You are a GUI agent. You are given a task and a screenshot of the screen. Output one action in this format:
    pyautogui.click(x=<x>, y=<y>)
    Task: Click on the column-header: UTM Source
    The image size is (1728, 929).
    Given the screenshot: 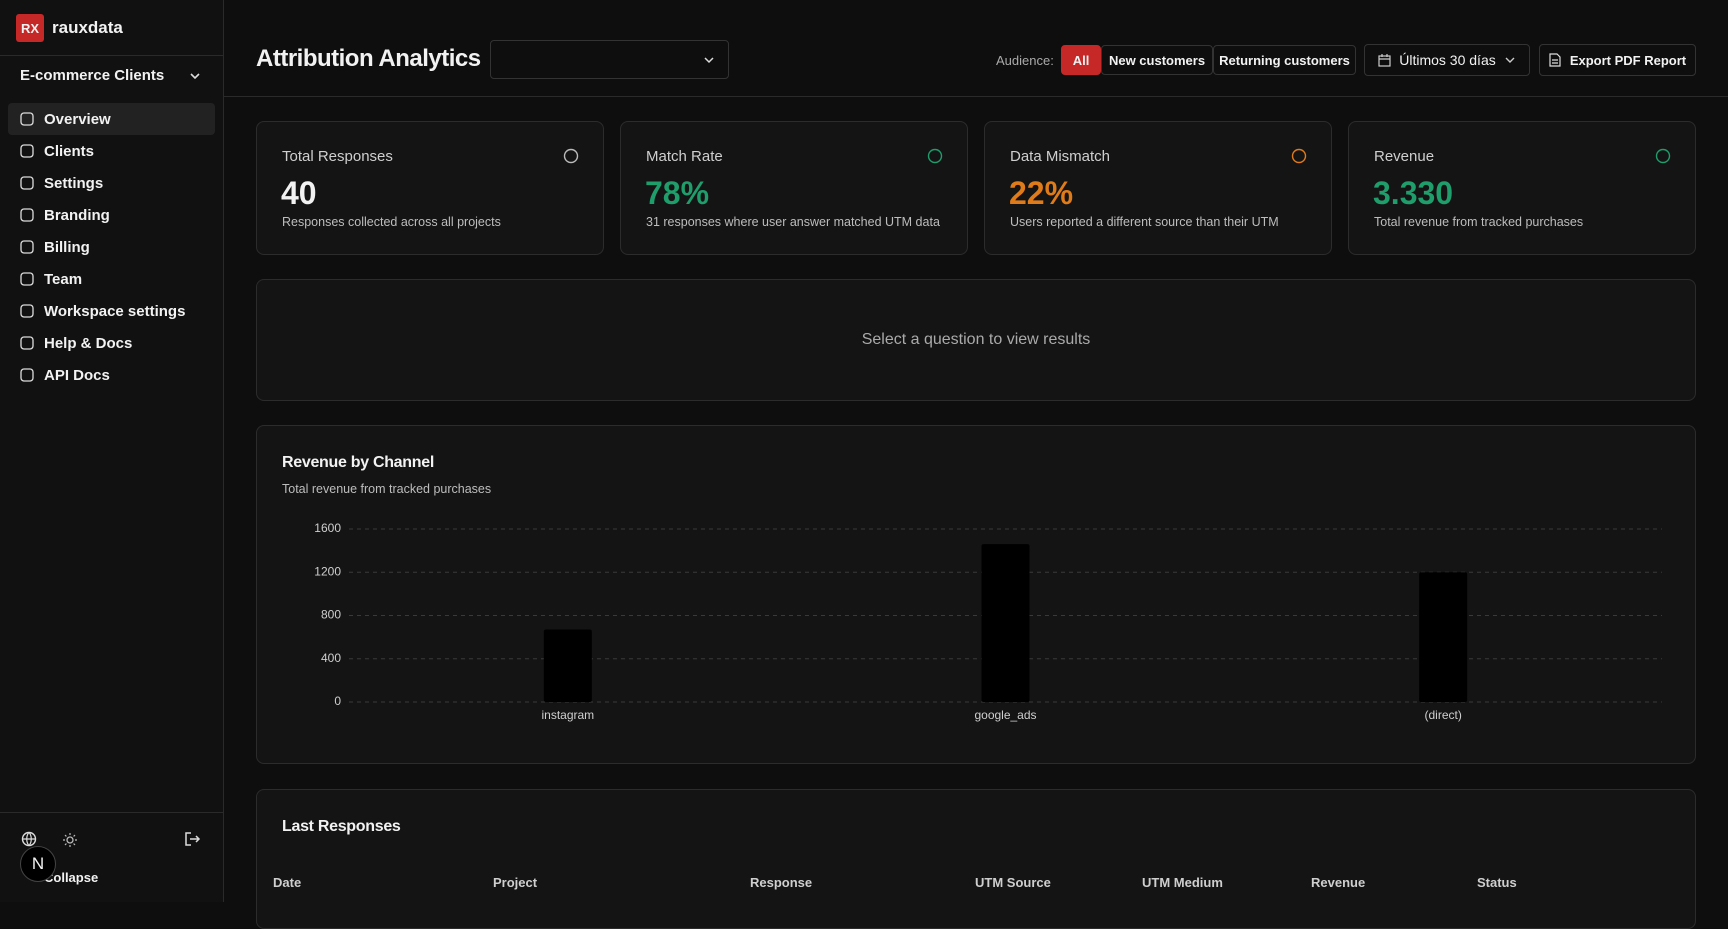 What is the action you would take?
    pyautogui.click(x=1013, y=882)
    